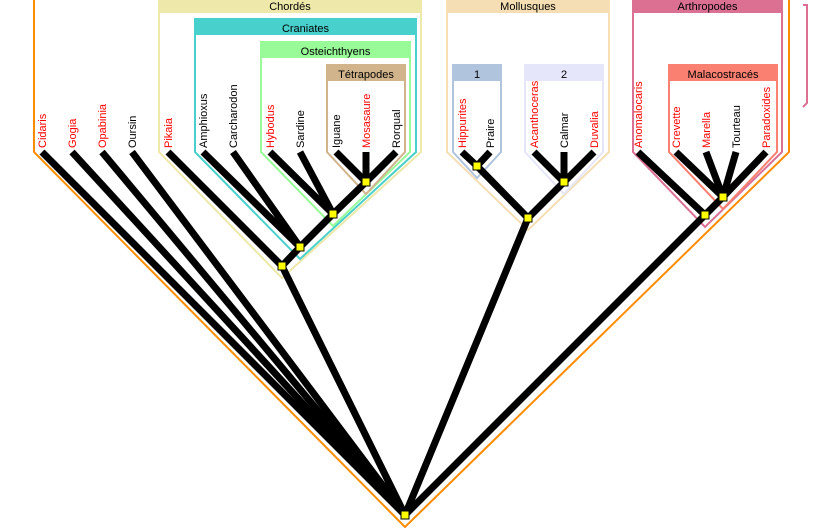  I want to click on leaf-carcharodon: Carcharodon, so click(234, 116).